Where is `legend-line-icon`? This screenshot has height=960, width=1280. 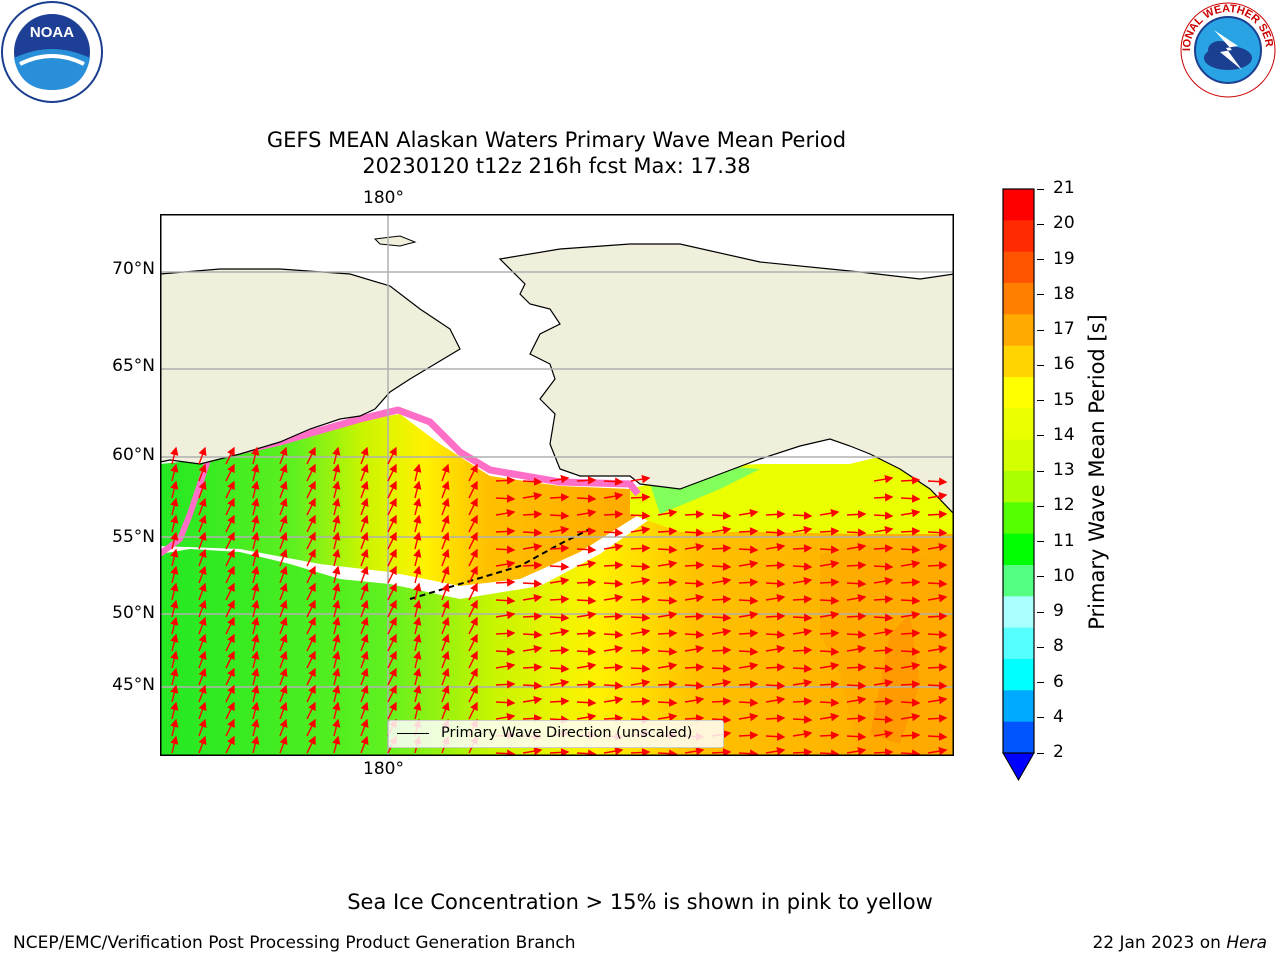
legend-line-icon is located at coordinates (413, 733).